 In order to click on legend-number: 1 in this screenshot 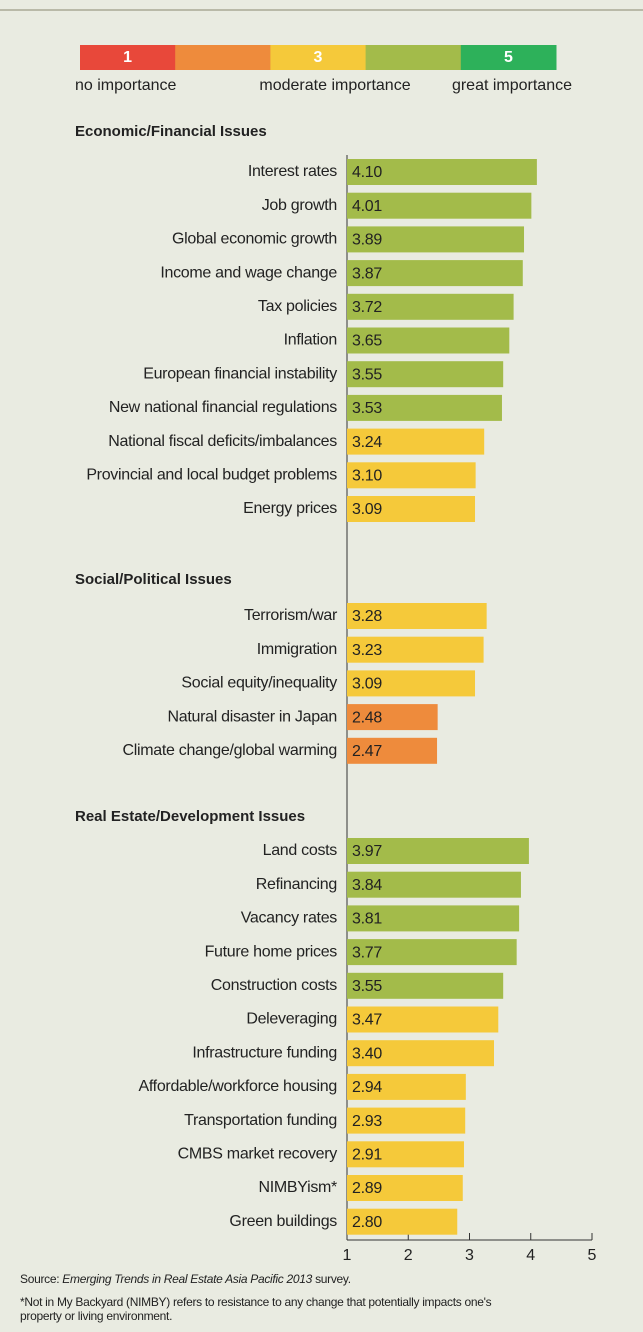, I will do `click(127, 57)`.